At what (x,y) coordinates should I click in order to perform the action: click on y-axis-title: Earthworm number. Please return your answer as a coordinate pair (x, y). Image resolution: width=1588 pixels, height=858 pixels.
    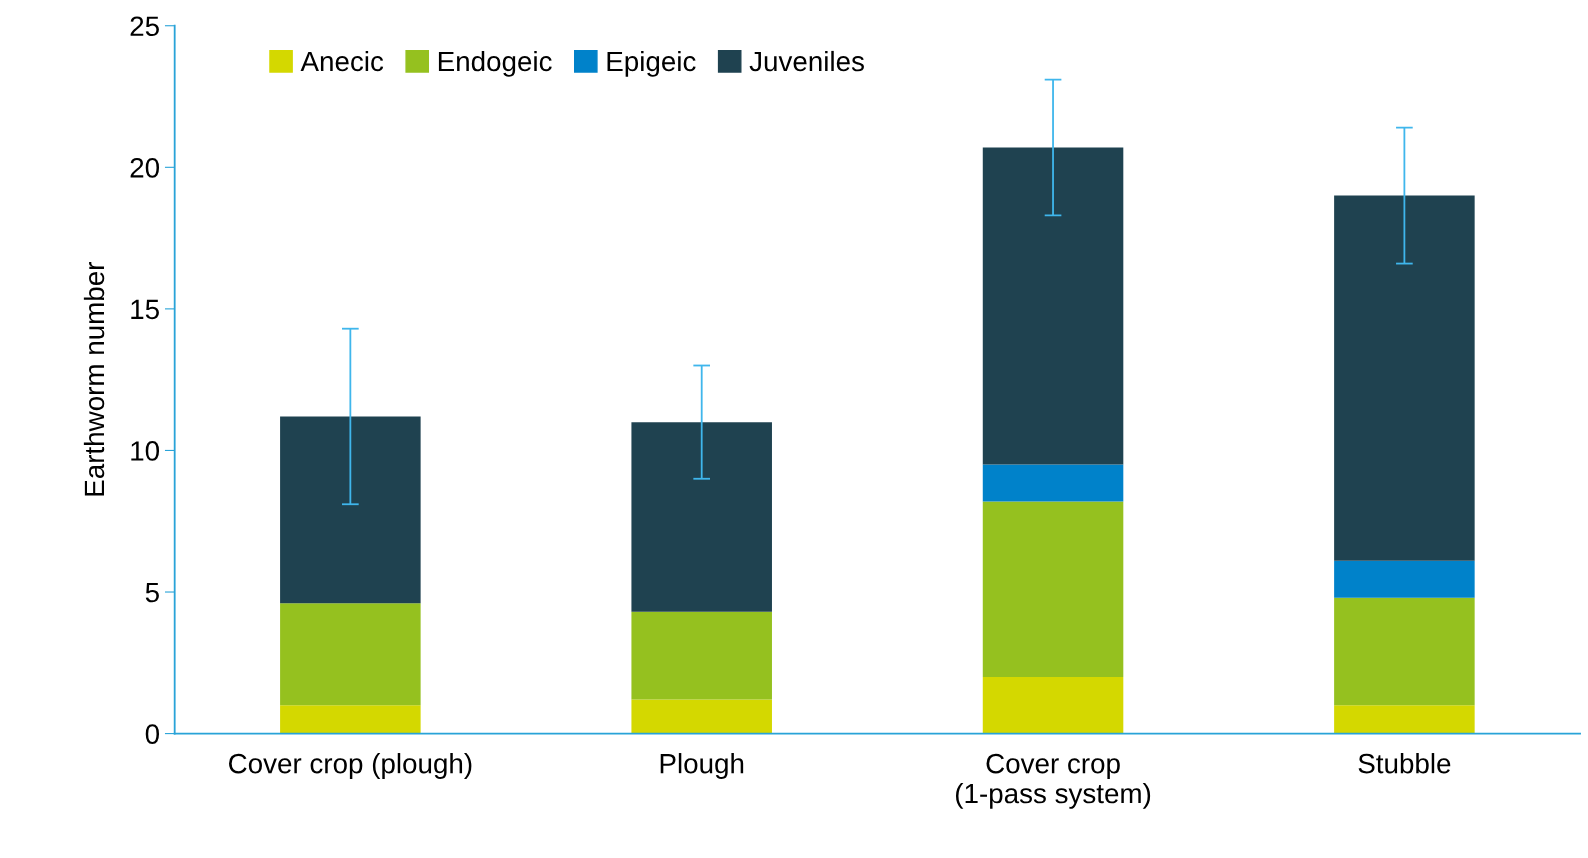
    Looking at the image, I should click on (94, 379).